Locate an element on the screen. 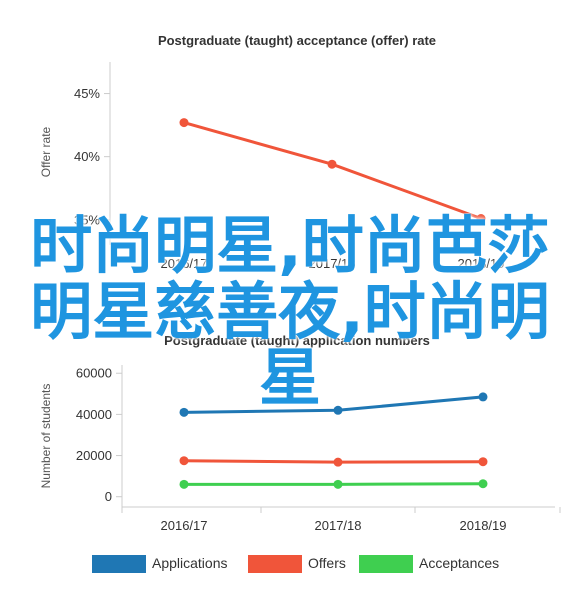  y-tick-label: 40% is located at coordinates (87, 156).